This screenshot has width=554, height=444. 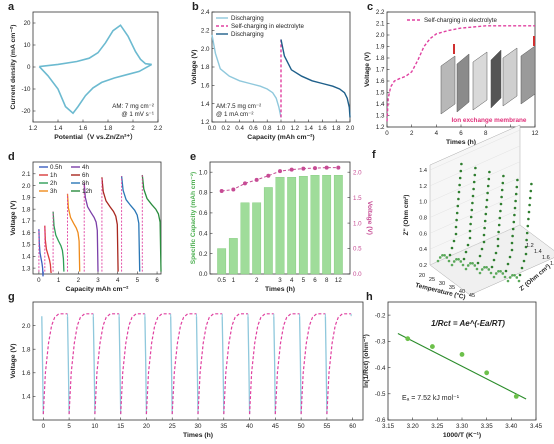 I want to click on y-tick-label: 2.1, so click(x=26, y=174).